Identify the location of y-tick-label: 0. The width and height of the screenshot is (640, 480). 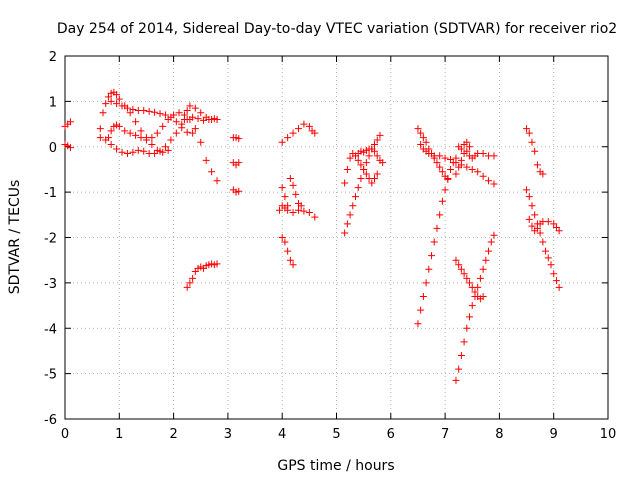
(53, 148).